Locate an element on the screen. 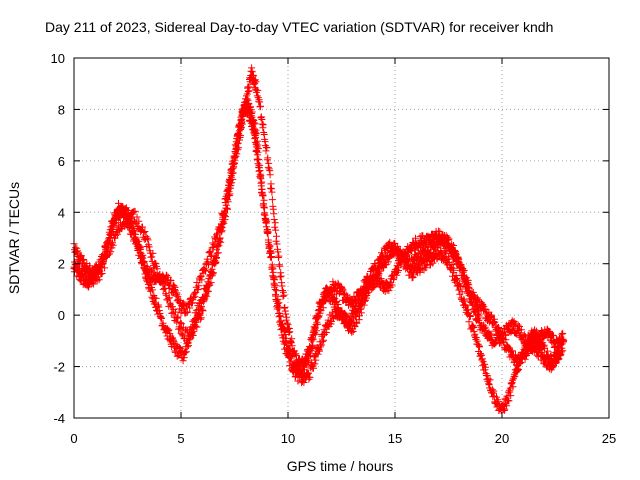  x-tick-label: 10 is located at coordinates (288, 438).